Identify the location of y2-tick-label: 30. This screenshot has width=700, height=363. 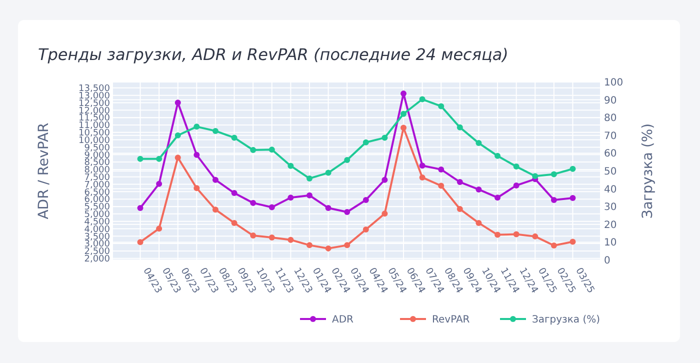
(610, 208).